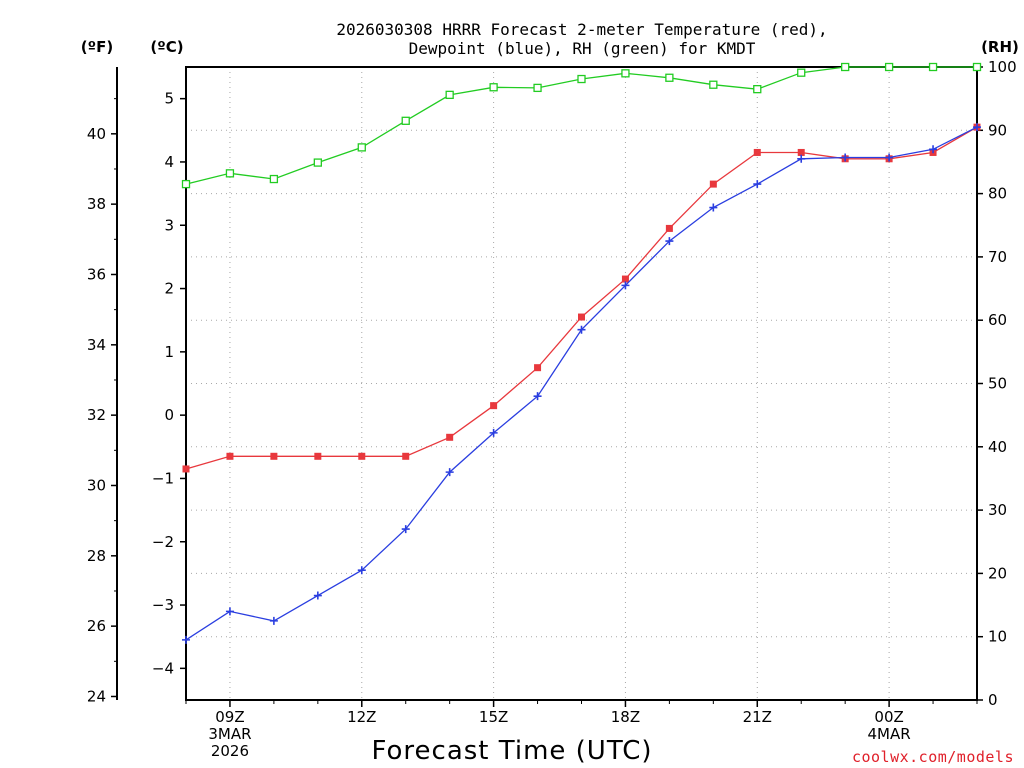 This screenshot has height=768, width=1024. What do you see at coordinates (169, 162) in the screenshot?
I see `celsius-tick-label: 4` at bounding box center [169, 162].